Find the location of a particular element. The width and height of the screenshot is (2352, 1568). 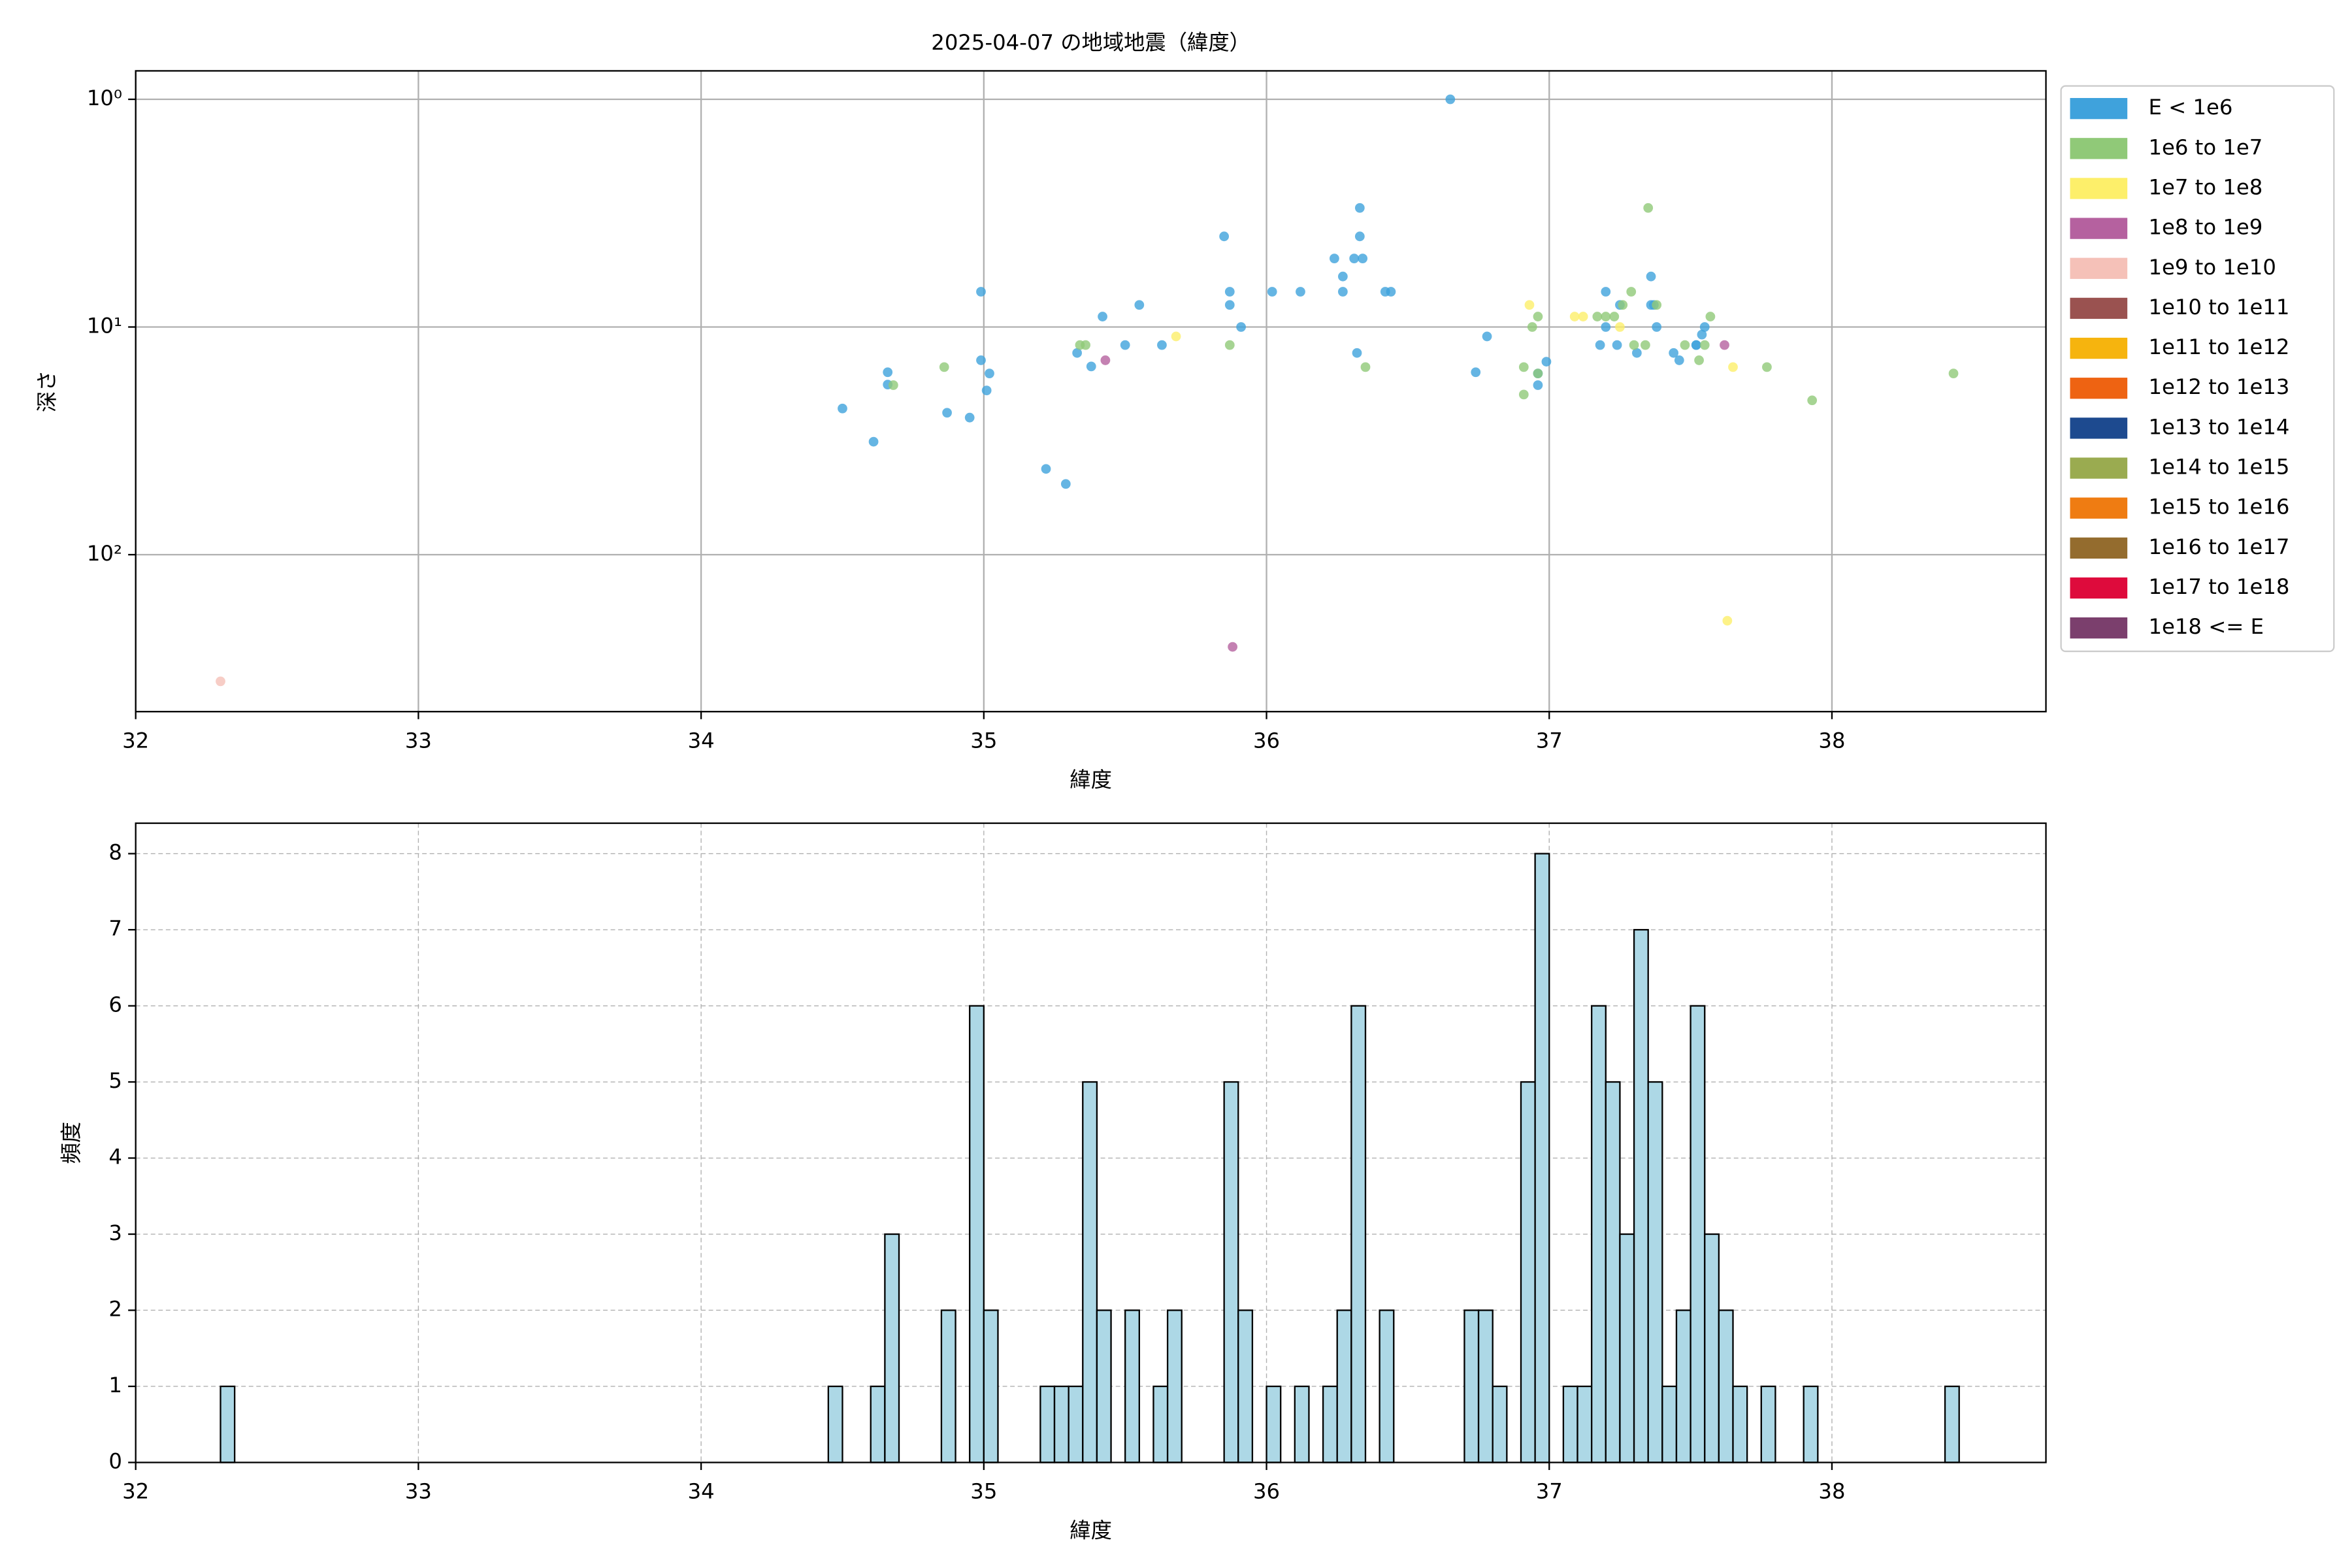

y-tick-label: 3 is located at coordinates (115, 1232).